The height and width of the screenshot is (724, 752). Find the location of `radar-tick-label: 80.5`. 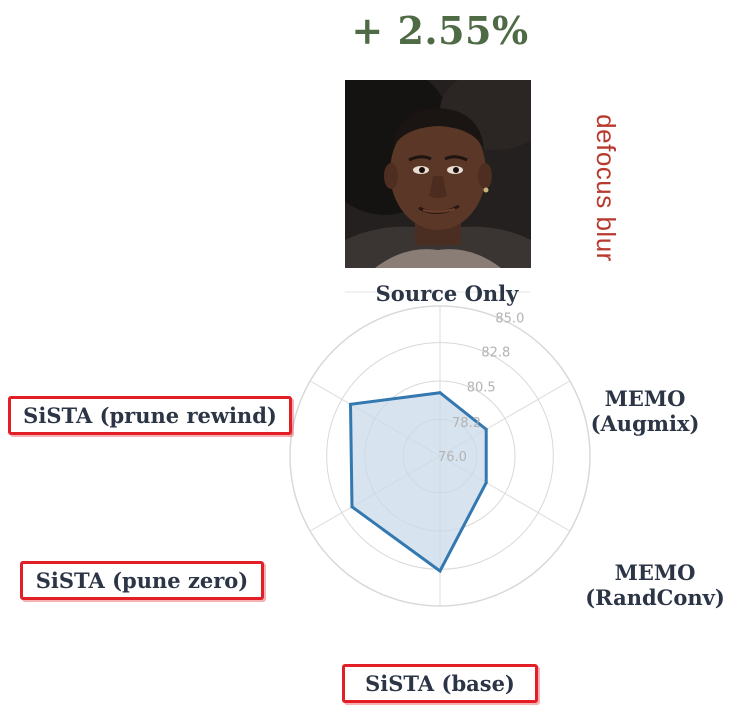

radar-tick-label: 80.5 is located at coordinates (481, 388).